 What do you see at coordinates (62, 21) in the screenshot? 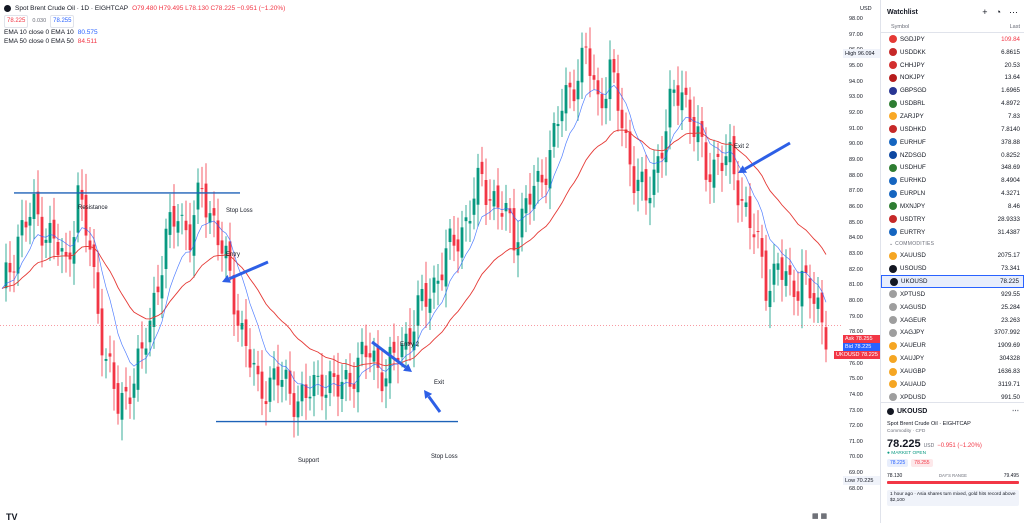
I see `ask-button: 78.255` at bounding box center [62, 21].